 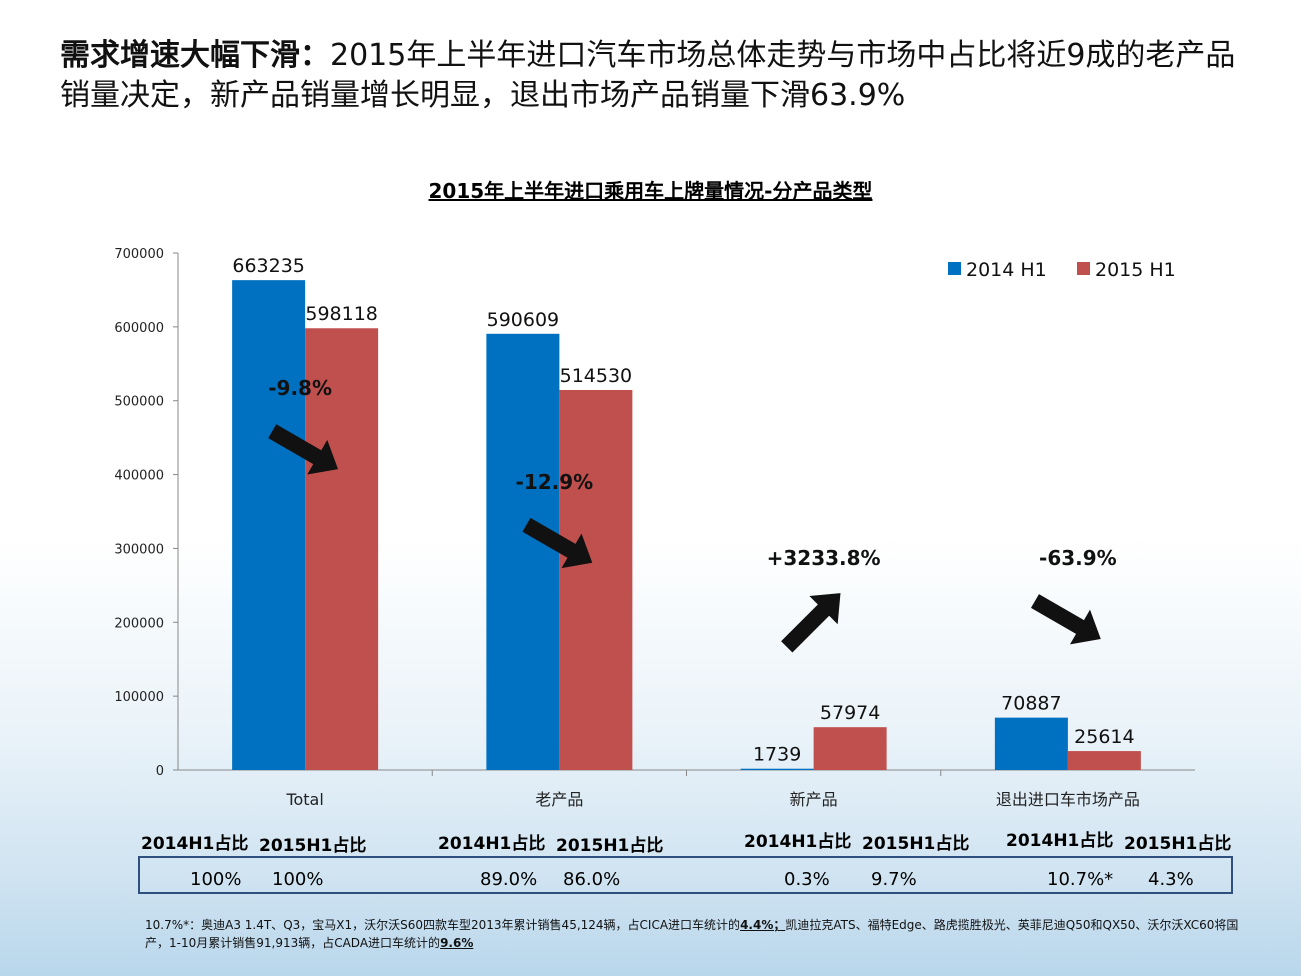 What do you see at coordinates (341, 314) in the screenshot?
I see `data-label: 598118` at bounding box center [341, 314].